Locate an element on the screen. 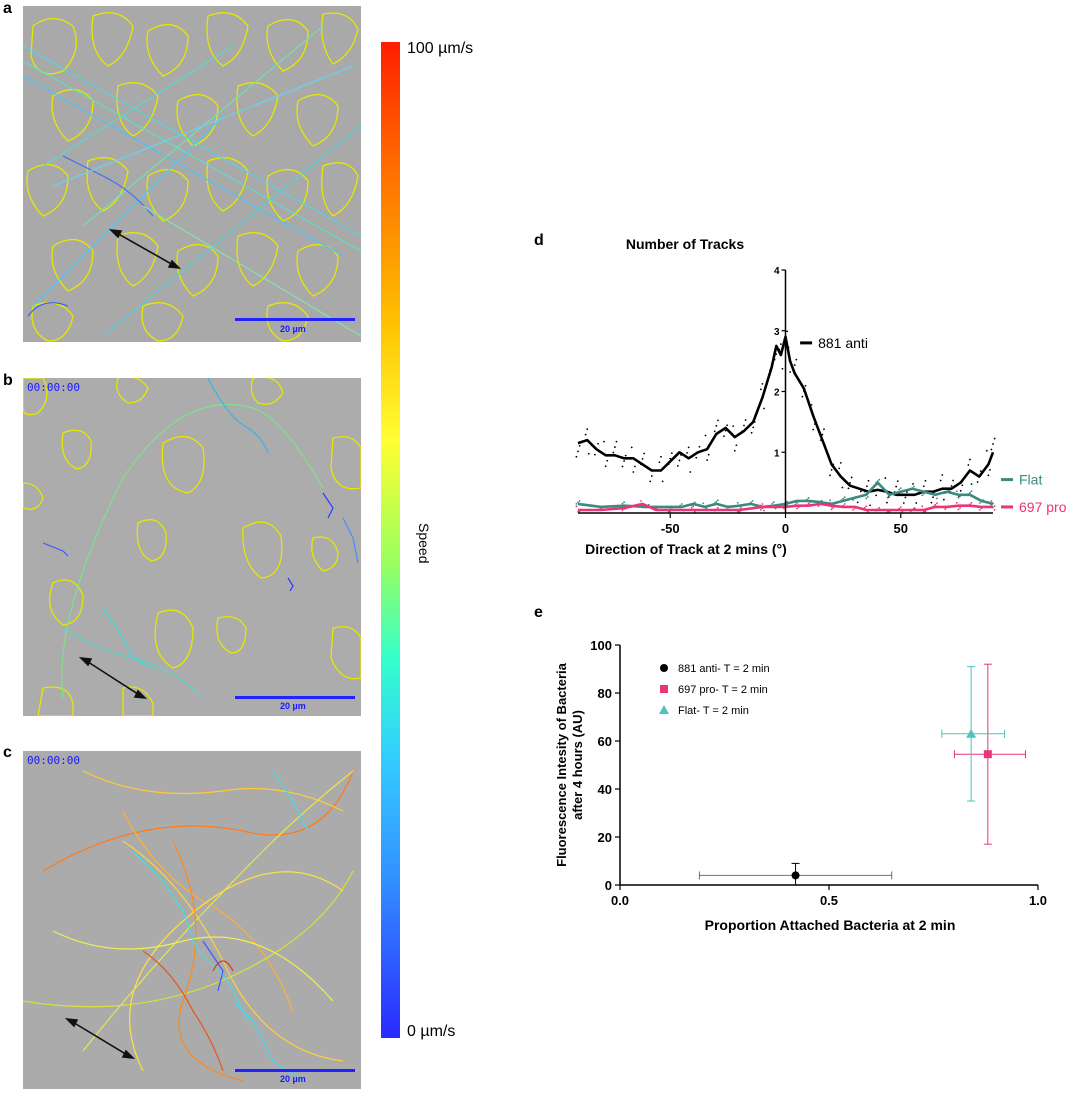 This screenshot has width=1080, height=1093. chart-e-ylabel-line2: after 4 hours (AU) is located at coordinates (577, 765).